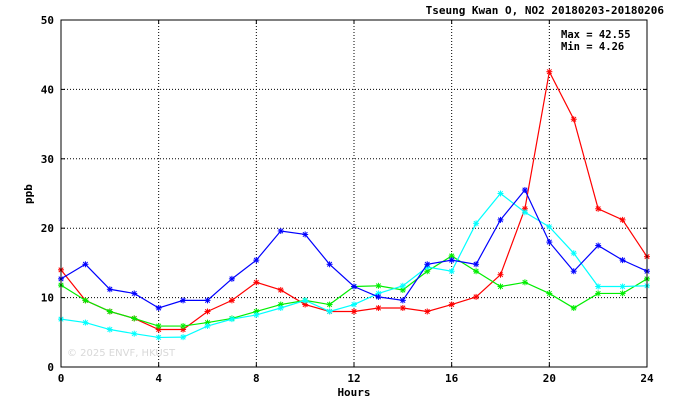 This screenshot has height=409, width=674. What do you see at coordinates (47, 298) in the screenshot?
I see `y-tick-label: 10` at bounding box center [47, 298].